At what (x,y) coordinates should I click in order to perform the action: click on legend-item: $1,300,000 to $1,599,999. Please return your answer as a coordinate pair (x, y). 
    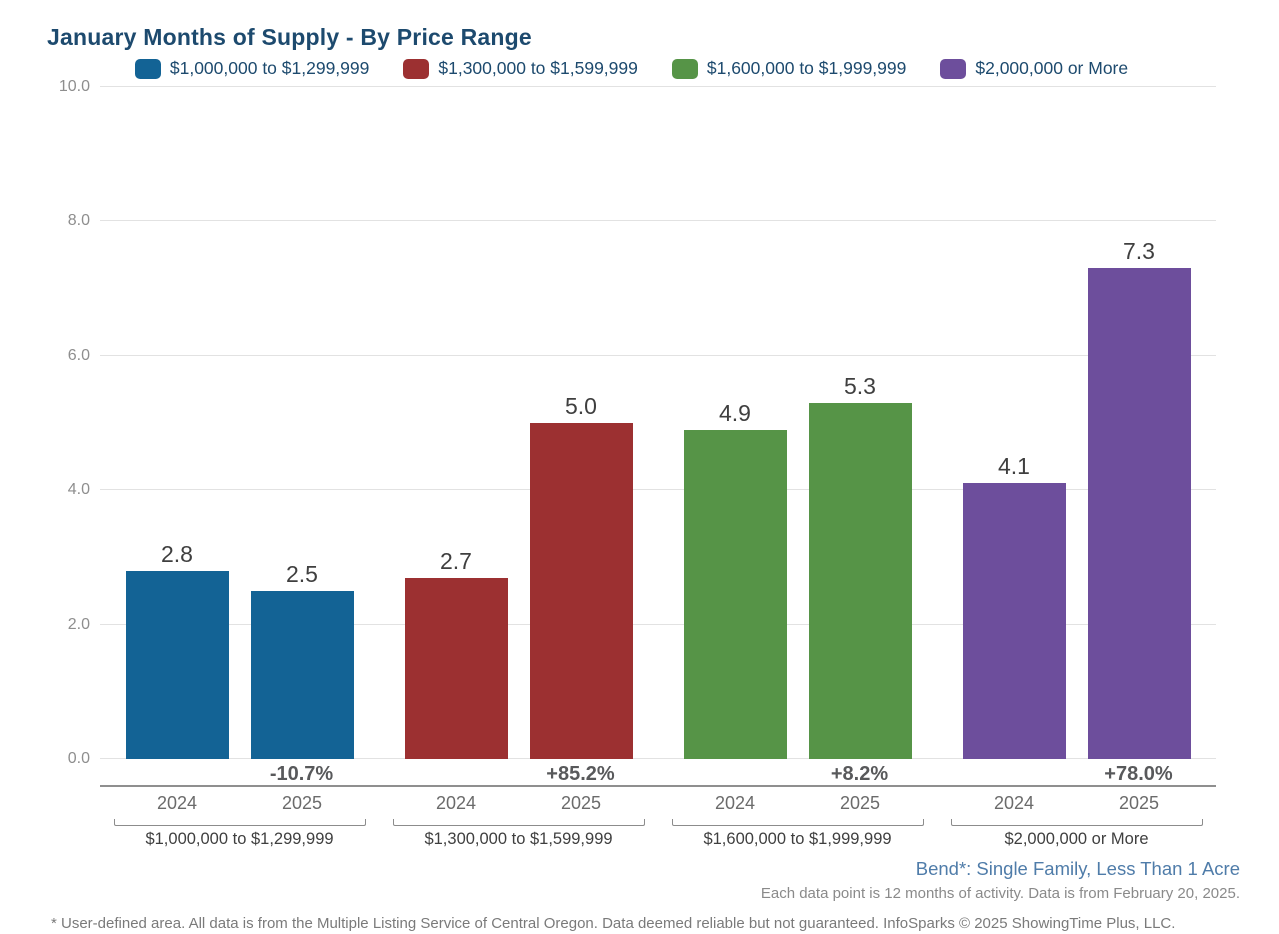
    Looking at the image, I should click on (520, 68).